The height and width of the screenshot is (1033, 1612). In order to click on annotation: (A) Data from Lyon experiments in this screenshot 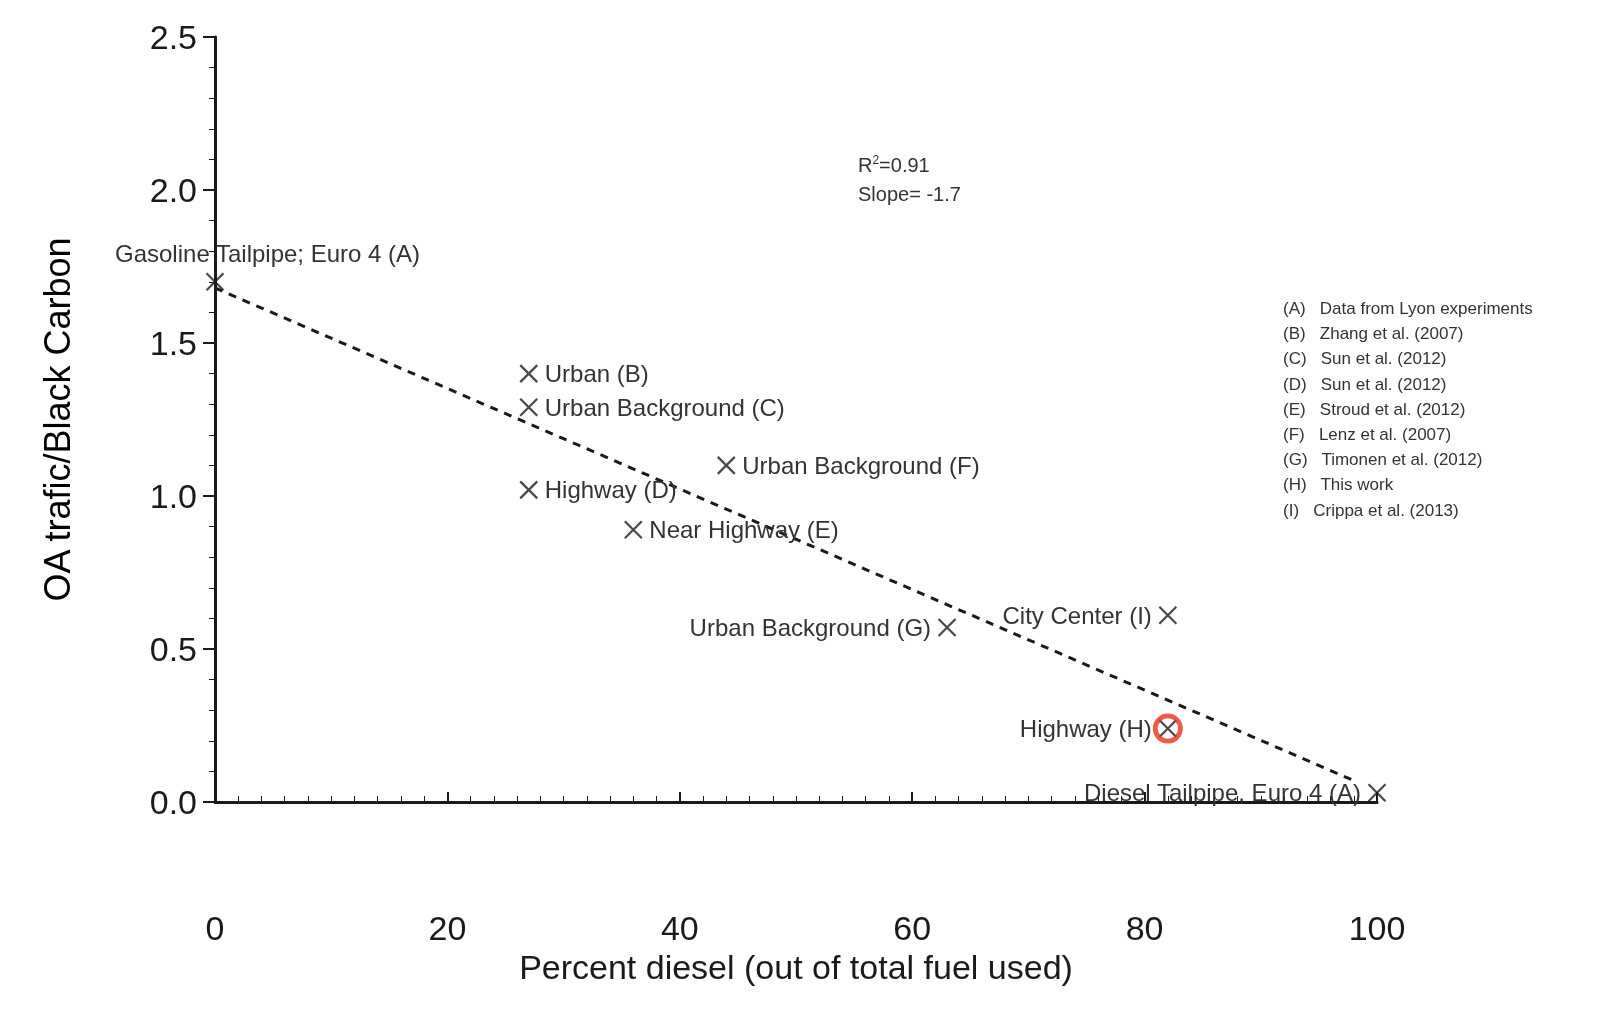, I will do `click(1408, 308)`.